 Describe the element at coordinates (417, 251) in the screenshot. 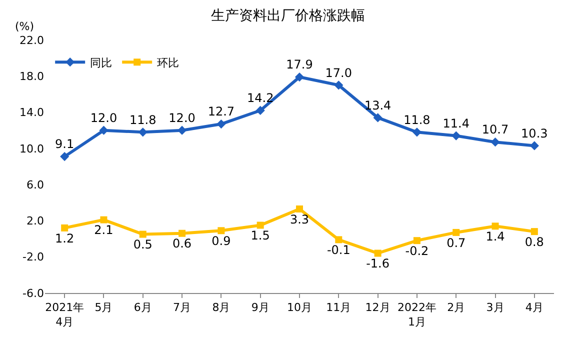

I see `data-label: -0.2` at that location.